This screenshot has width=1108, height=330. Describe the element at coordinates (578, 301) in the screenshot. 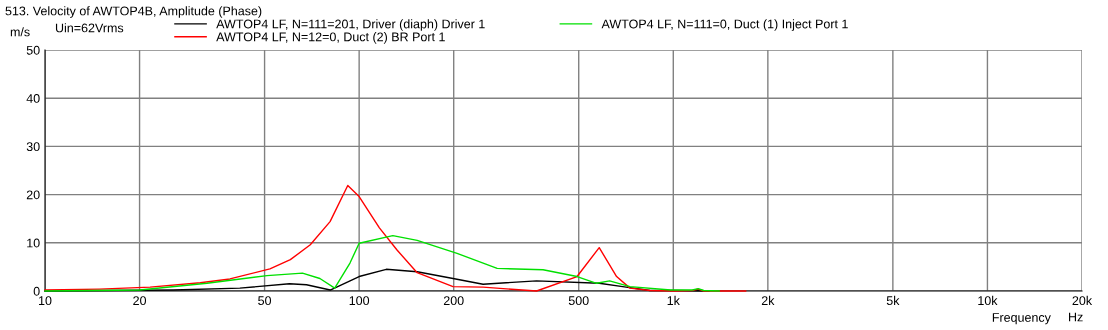

I see `x-tick-label: 500` at that location.